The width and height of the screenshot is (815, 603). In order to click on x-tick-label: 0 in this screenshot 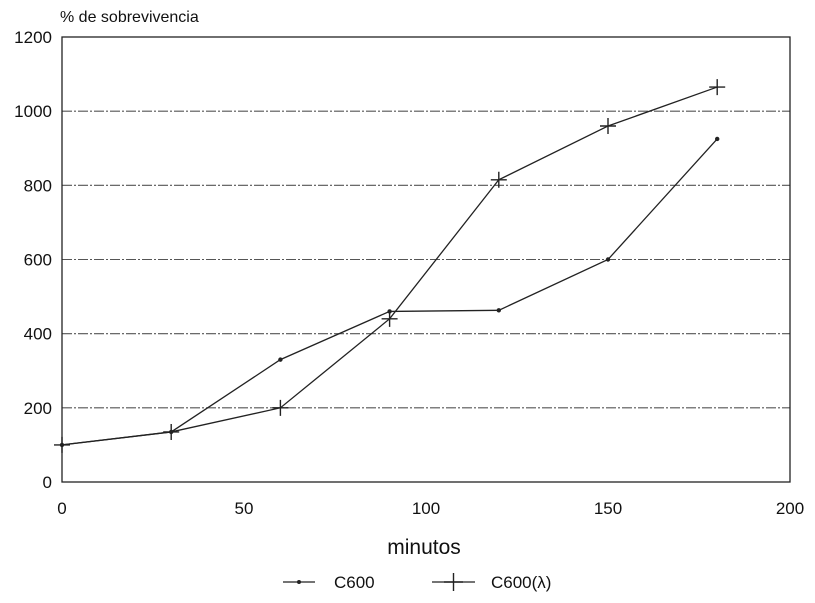, I will do `click(61, 508)`.